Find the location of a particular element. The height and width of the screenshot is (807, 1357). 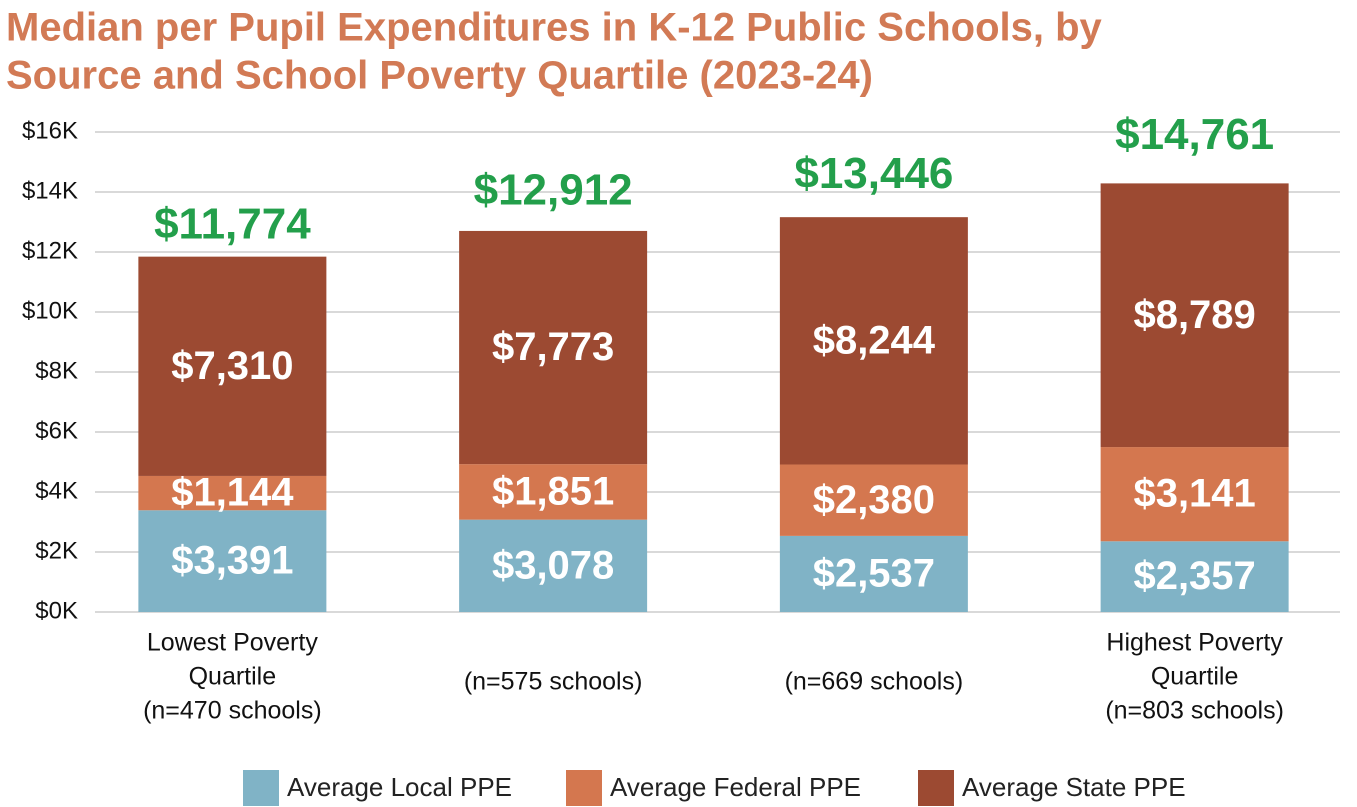

x-tick-label: Highest Poverty is located at coordinates (1194, 643).